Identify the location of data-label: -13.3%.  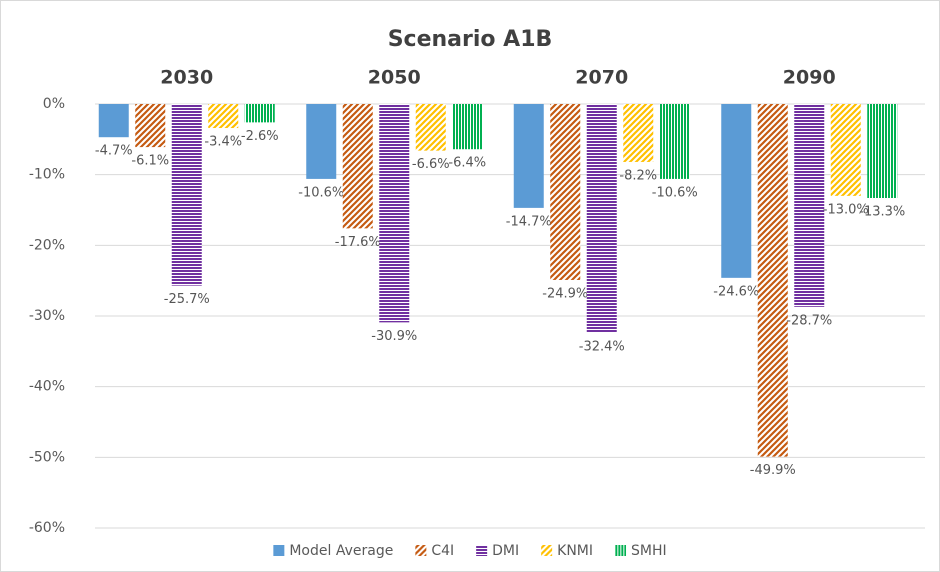
(882, 211).